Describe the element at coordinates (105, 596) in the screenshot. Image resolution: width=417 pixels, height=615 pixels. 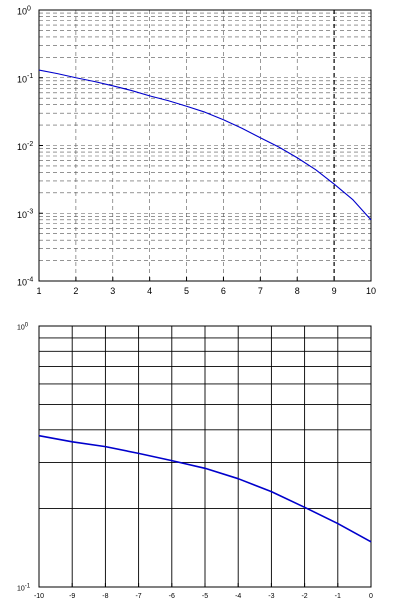
I see `x-tick-label: -8` at that location.